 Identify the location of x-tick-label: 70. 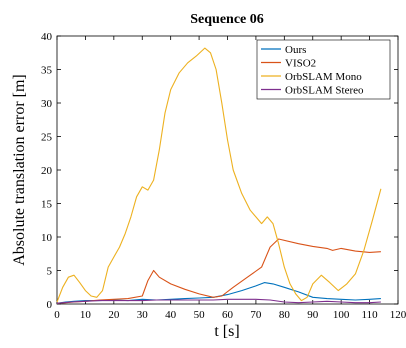
(256, 315).